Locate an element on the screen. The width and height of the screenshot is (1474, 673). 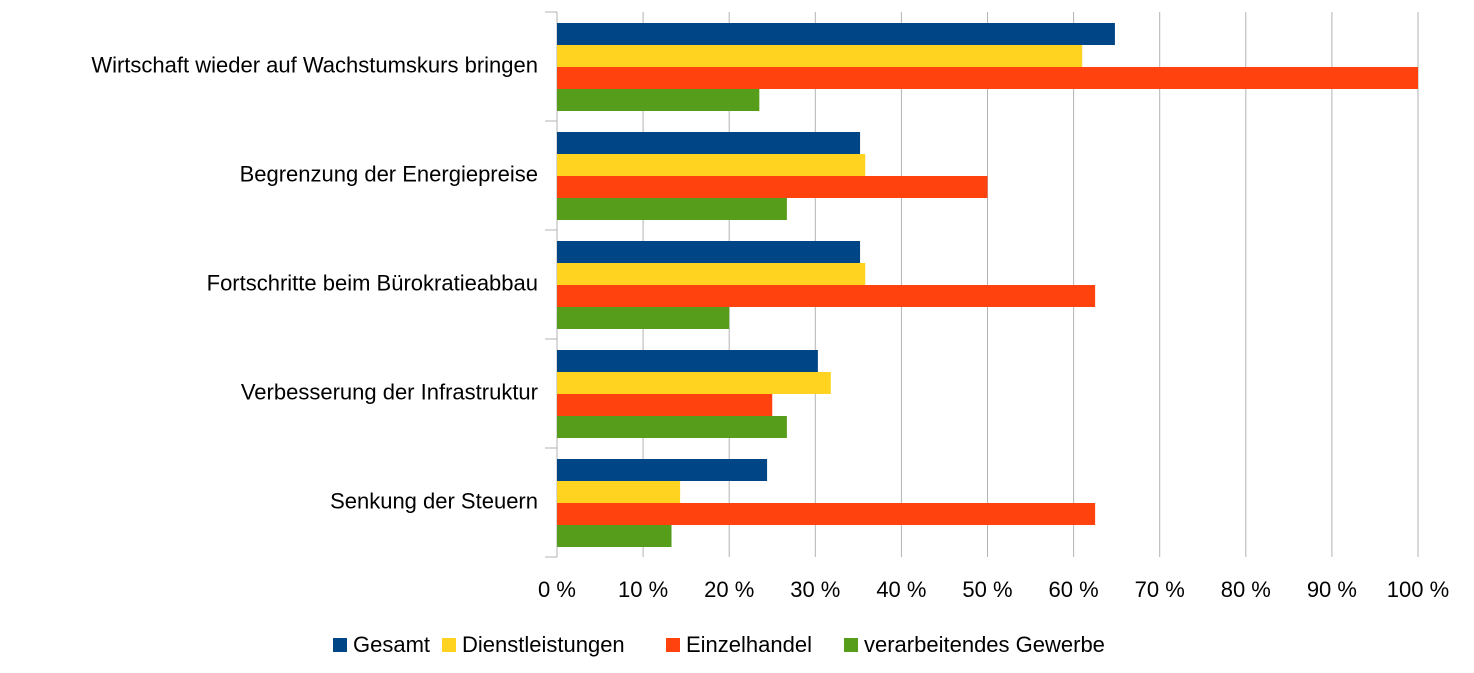
x-tick-label: 0 % is located at coordinates (557, 589).